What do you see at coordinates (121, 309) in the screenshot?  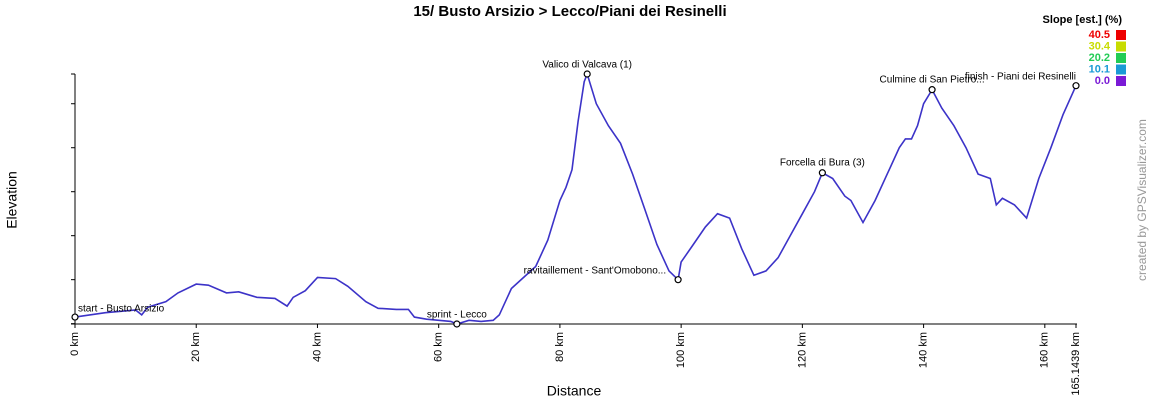 I see `waypoint-label: start - Busto Arsizio` at bounding box center [121, 309].